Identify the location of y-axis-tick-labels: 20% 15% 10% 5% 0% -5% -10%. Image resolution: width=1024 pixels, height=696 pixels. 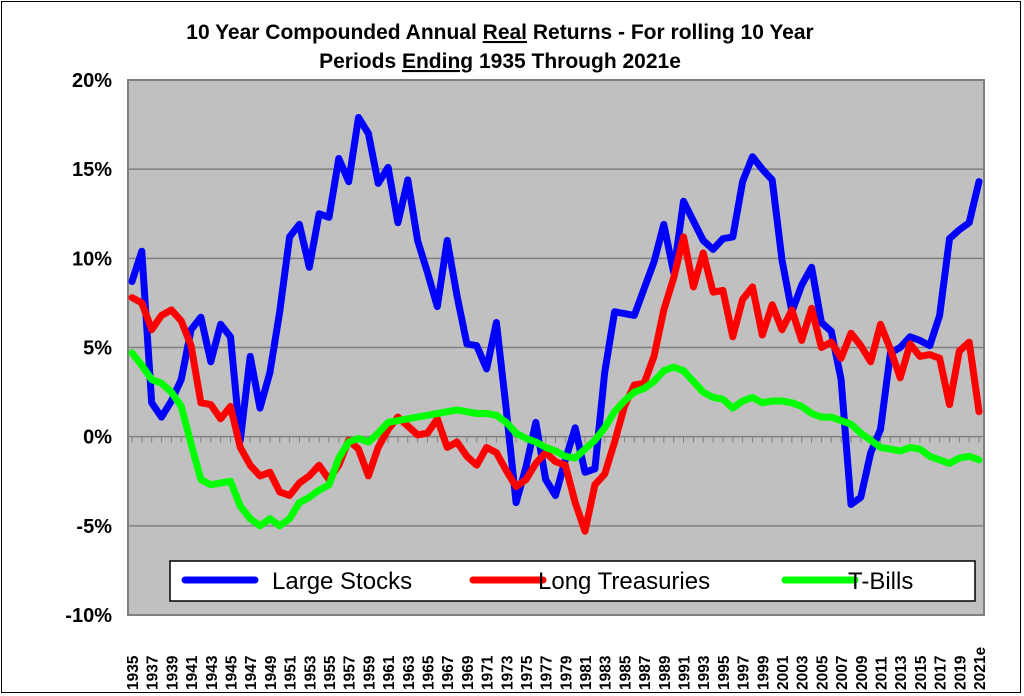
(88, 348).